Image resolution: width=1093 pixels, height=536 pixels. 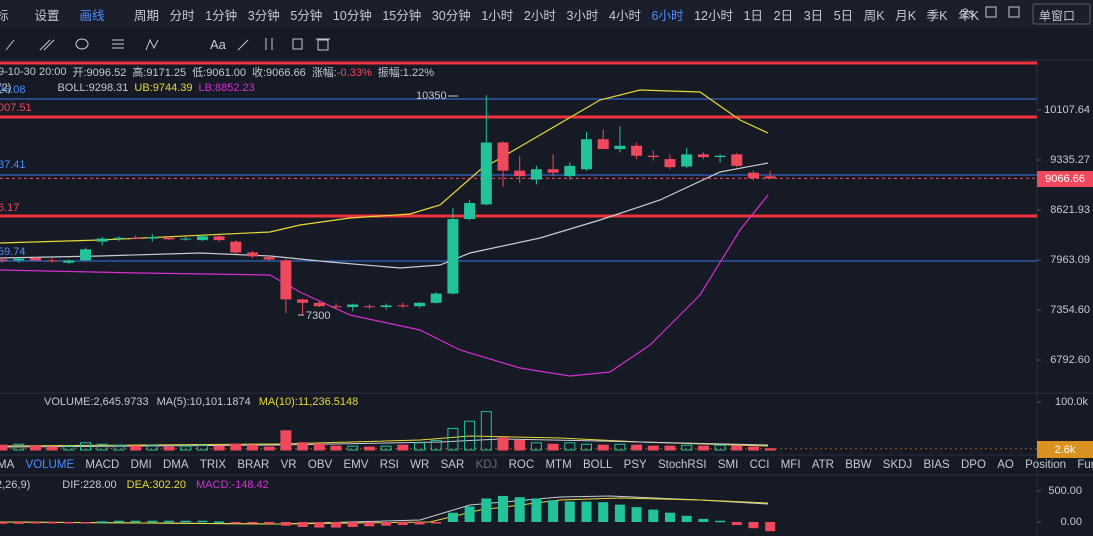 I want to click on period: 年K, so click(x=968, y=15).